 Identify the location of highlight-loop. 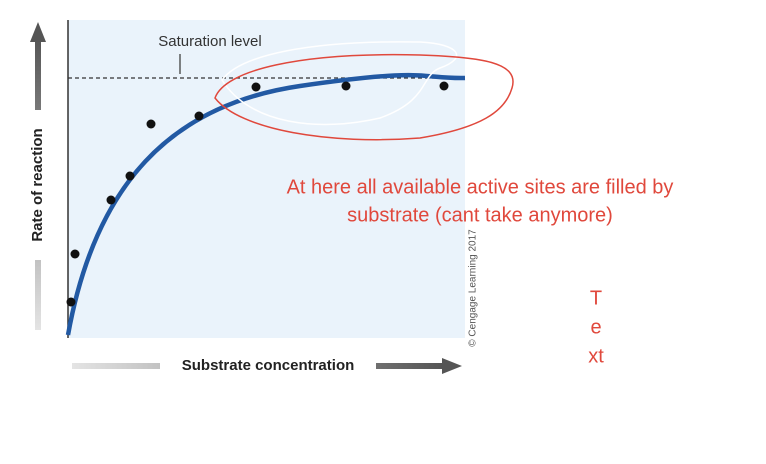
(339, 83).